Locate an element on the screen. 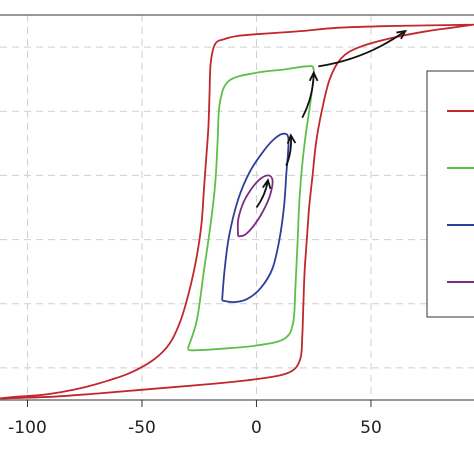 Image resolution: width=474 pixels, height=474 pixels. legend is located at coordinates (450, 194).